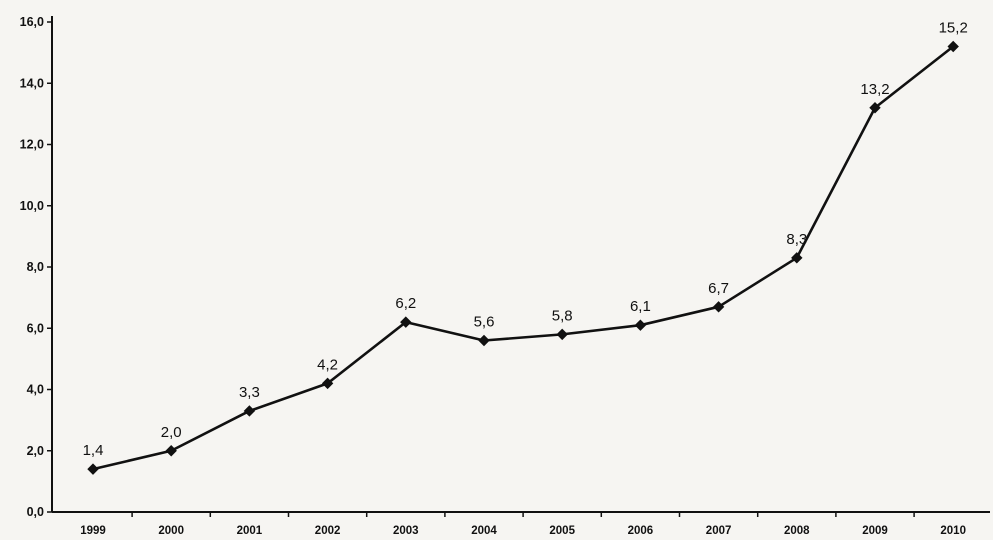 Image resolution: width=993 pixels, height=540 pixels. Describe the element at coordinates (32, 22) in the screenshot. I see `y-tick-label: 16,0` at that location.